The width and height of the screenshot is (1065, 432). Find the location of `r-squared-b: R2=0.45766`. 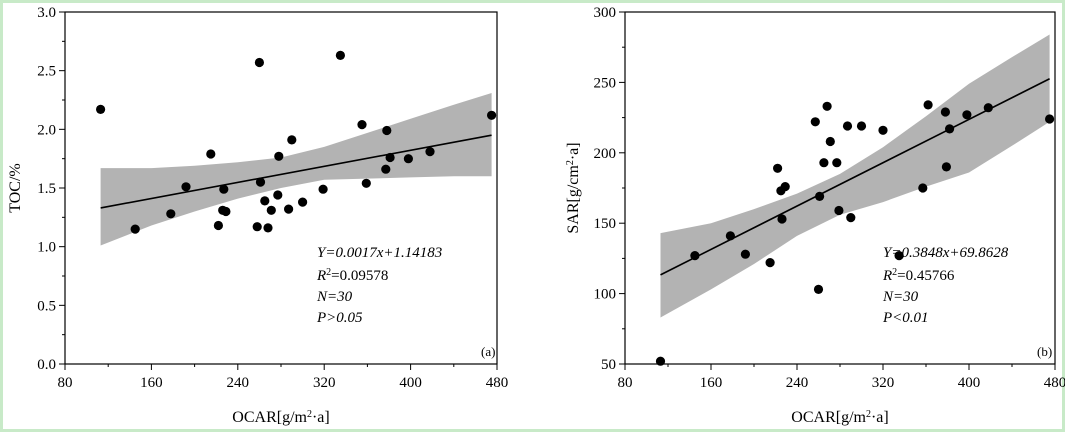

r-squared-b: R2=0.45766 is located at coordinates (918, 276).